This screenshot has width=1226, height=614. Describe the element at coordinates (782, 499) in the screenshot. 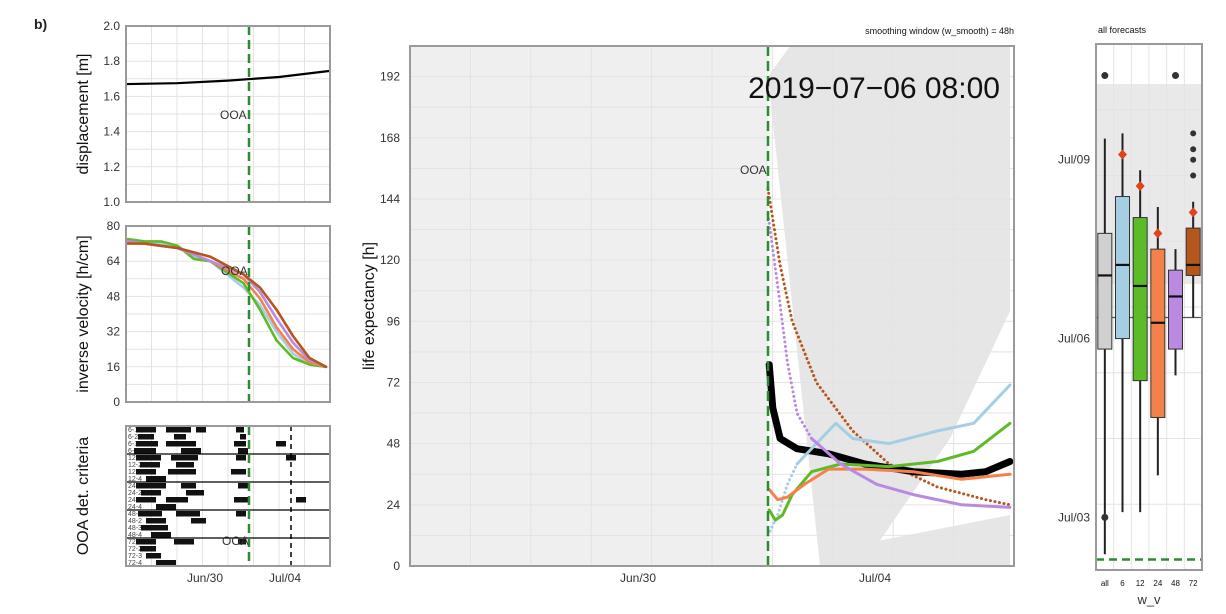

I see `life-series-w6-dotted` at that location.